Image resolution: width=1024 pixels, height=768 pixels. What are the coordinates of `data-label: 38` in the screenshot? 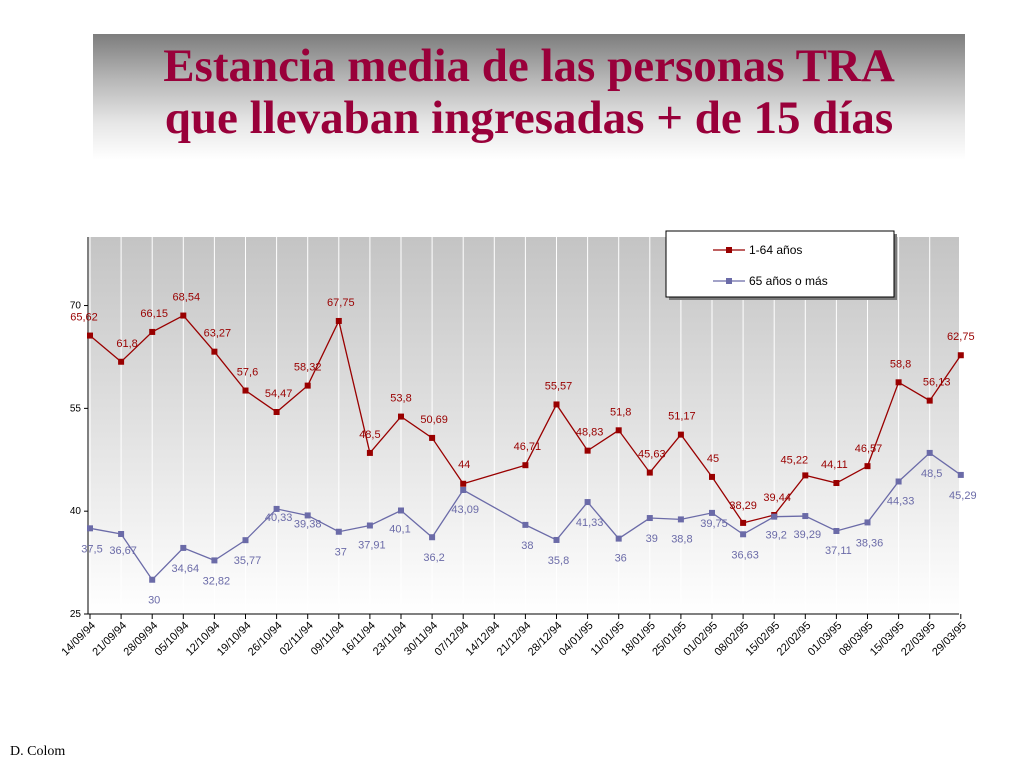 It's located at (527, 546).